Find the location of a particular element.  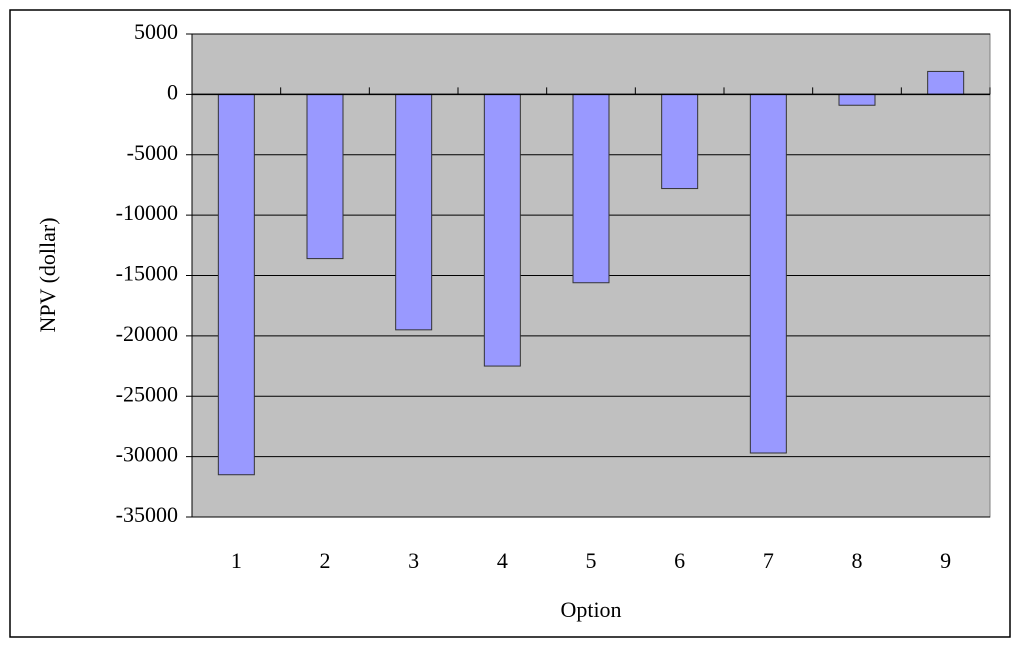

x-tick-label: 6 is located at coordinates (679, 560).